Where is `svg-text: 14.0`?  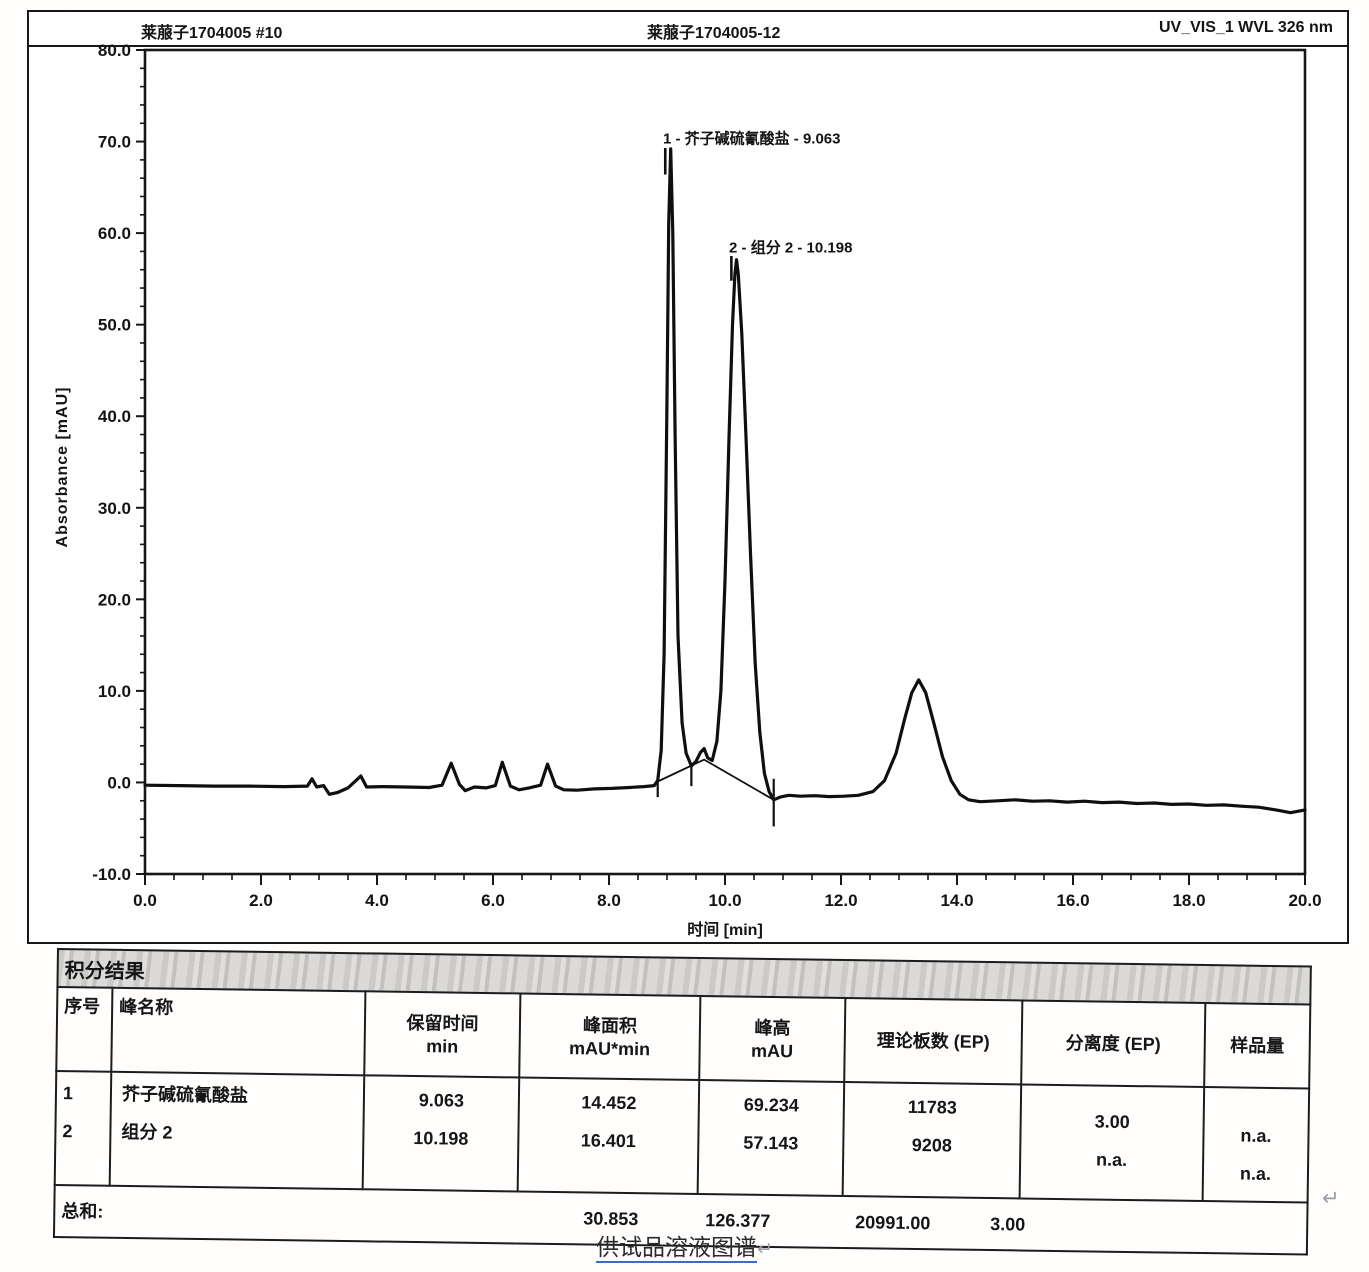
svg-text: 14.0 is located at coordinates (956, 900).